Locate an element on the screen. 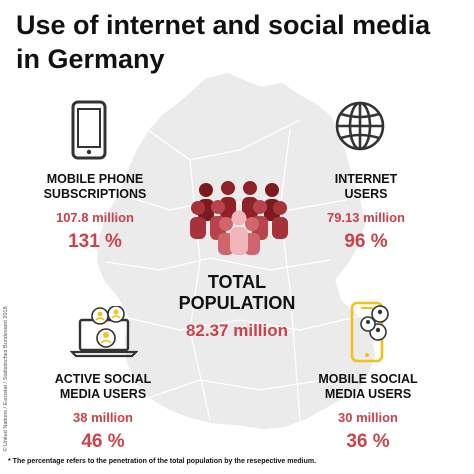 This screenshot has height=474, width=474. internet-users-percent: 96 % is located at coordinates (366, 241).